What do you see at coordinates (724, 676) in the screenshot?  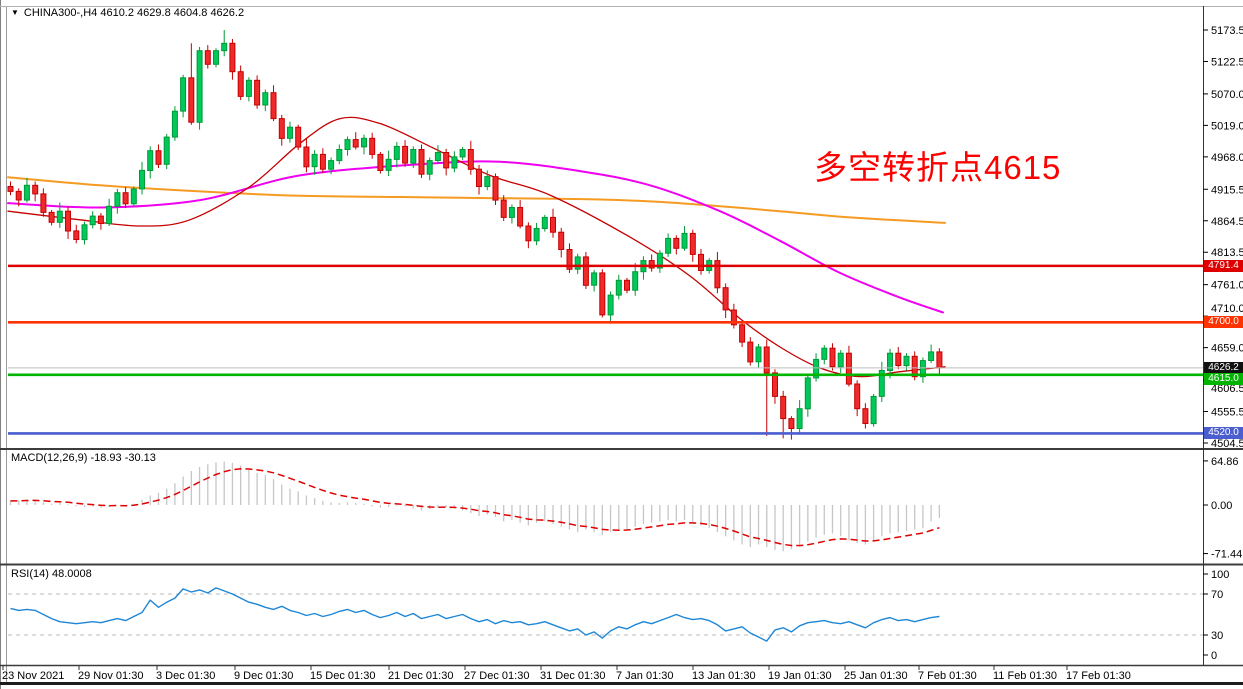 I see `svg-text: 13 Jan 01:30` at bounding box center [724, 676].